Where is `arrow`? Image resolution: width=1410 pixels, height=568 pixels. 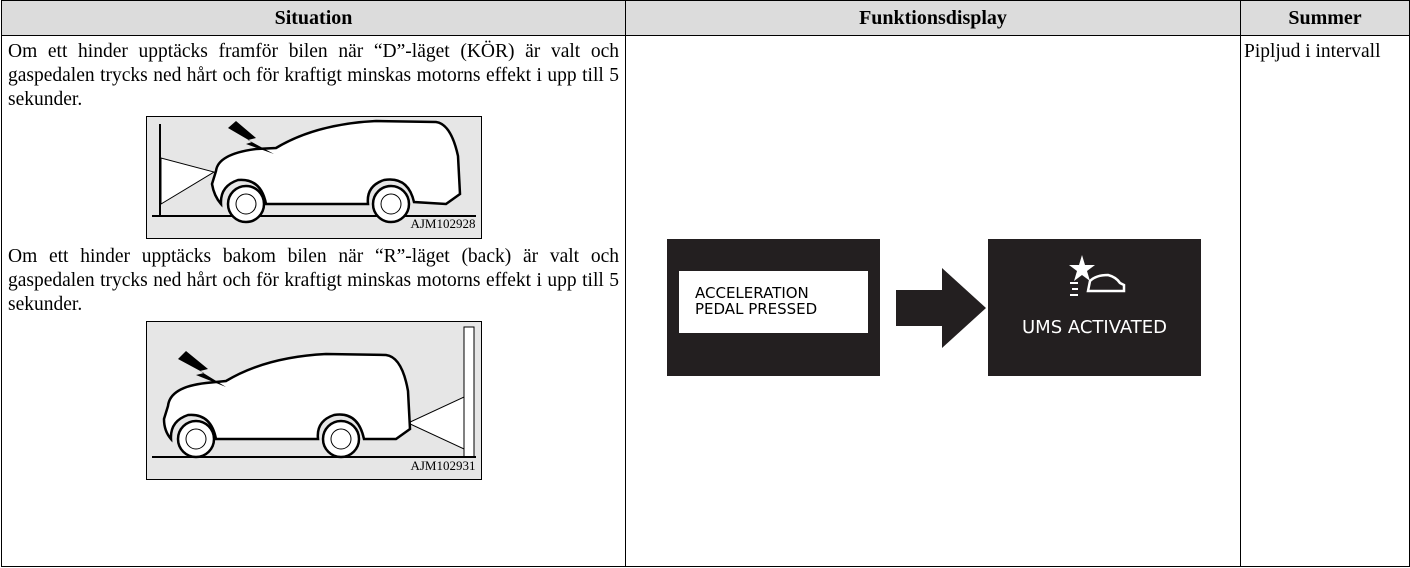
arrow is located at coordinates (941, 308).